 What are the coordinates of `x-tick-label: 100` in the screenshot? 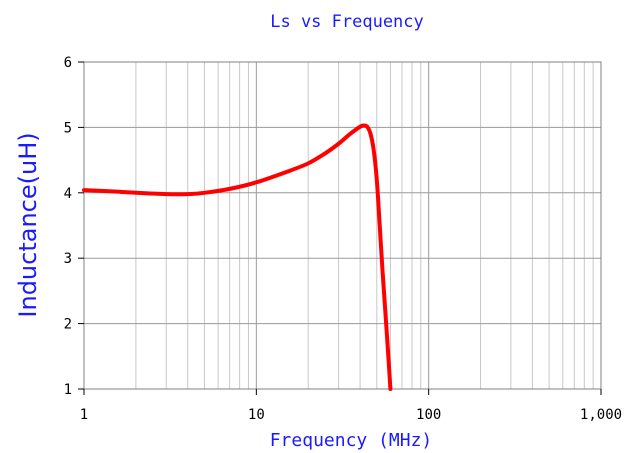 It's located at (428, 415).